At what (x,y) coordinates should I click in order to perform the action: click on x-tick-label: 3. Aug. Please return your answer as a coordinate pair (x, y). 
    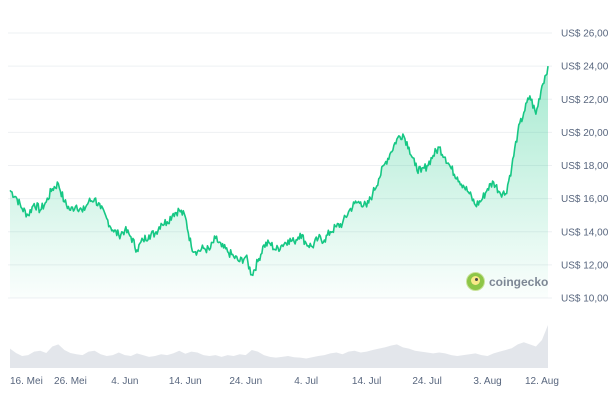
    Looking at the image, I should click on (487, 381).